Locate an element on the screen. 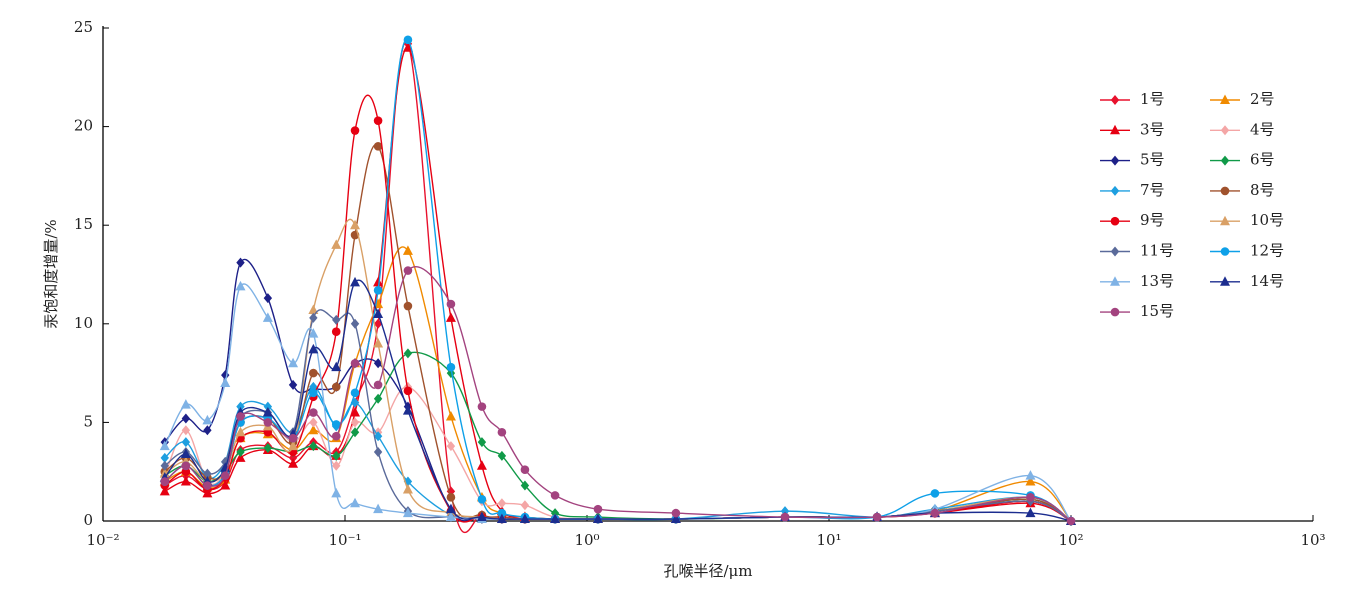  x-tick-label: 10⁰ is located at coordinates (586, 540).